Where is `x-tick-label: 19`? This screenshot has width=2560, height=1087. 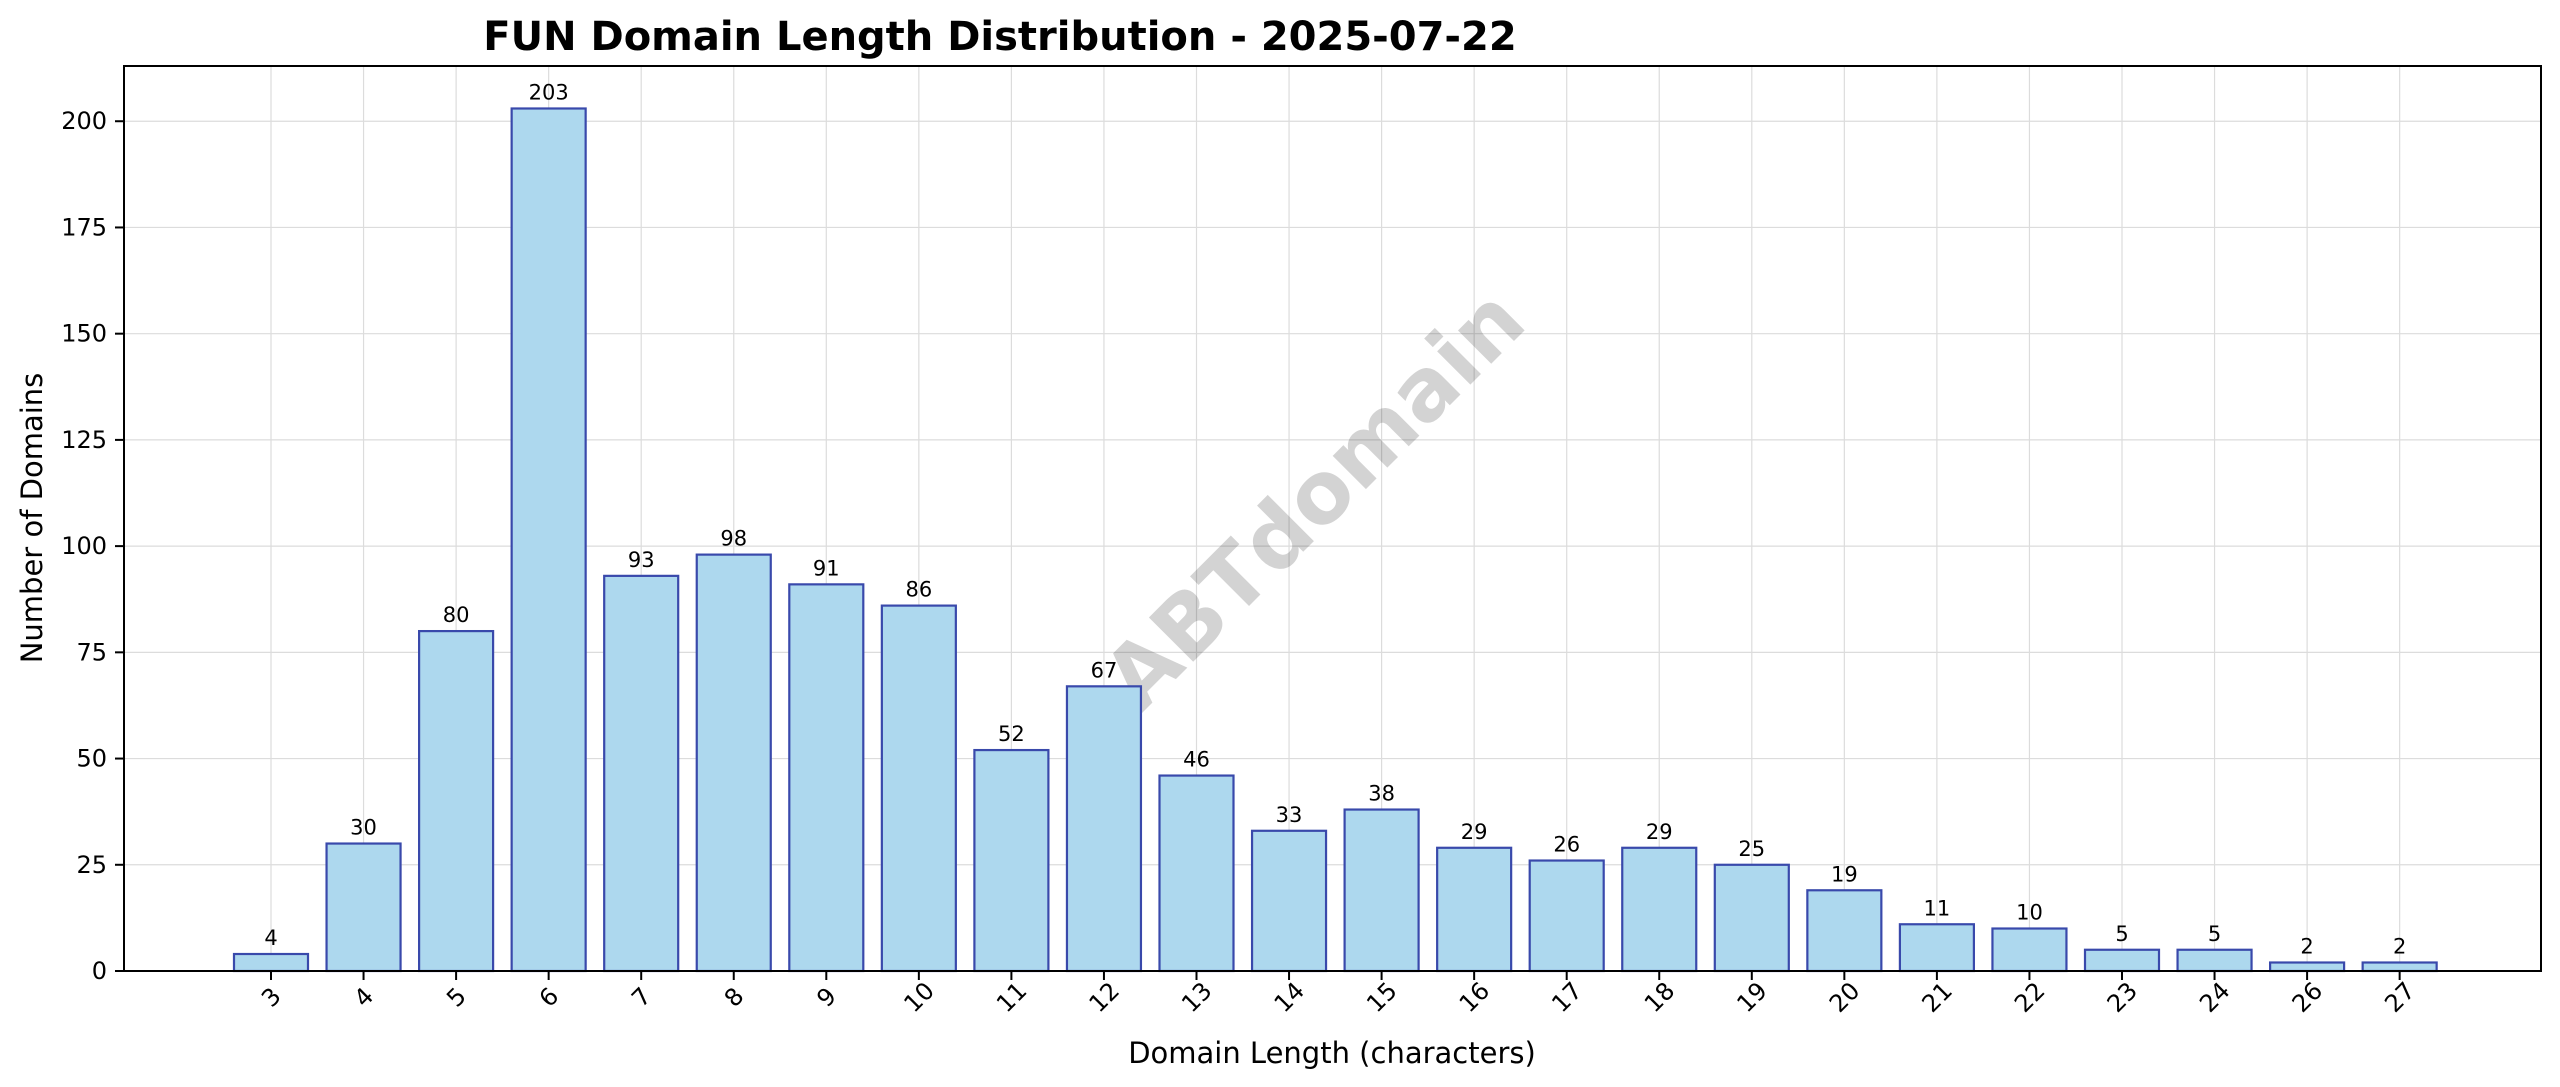
x-tick-label: 19 is located at coordinates (1751, 997).